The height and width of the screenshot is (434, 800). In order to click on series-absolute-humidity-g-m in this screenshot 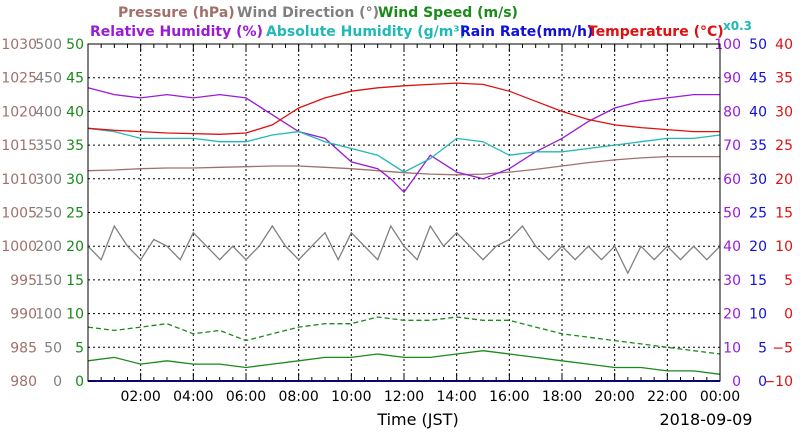, I will do `click(404, 150)`.